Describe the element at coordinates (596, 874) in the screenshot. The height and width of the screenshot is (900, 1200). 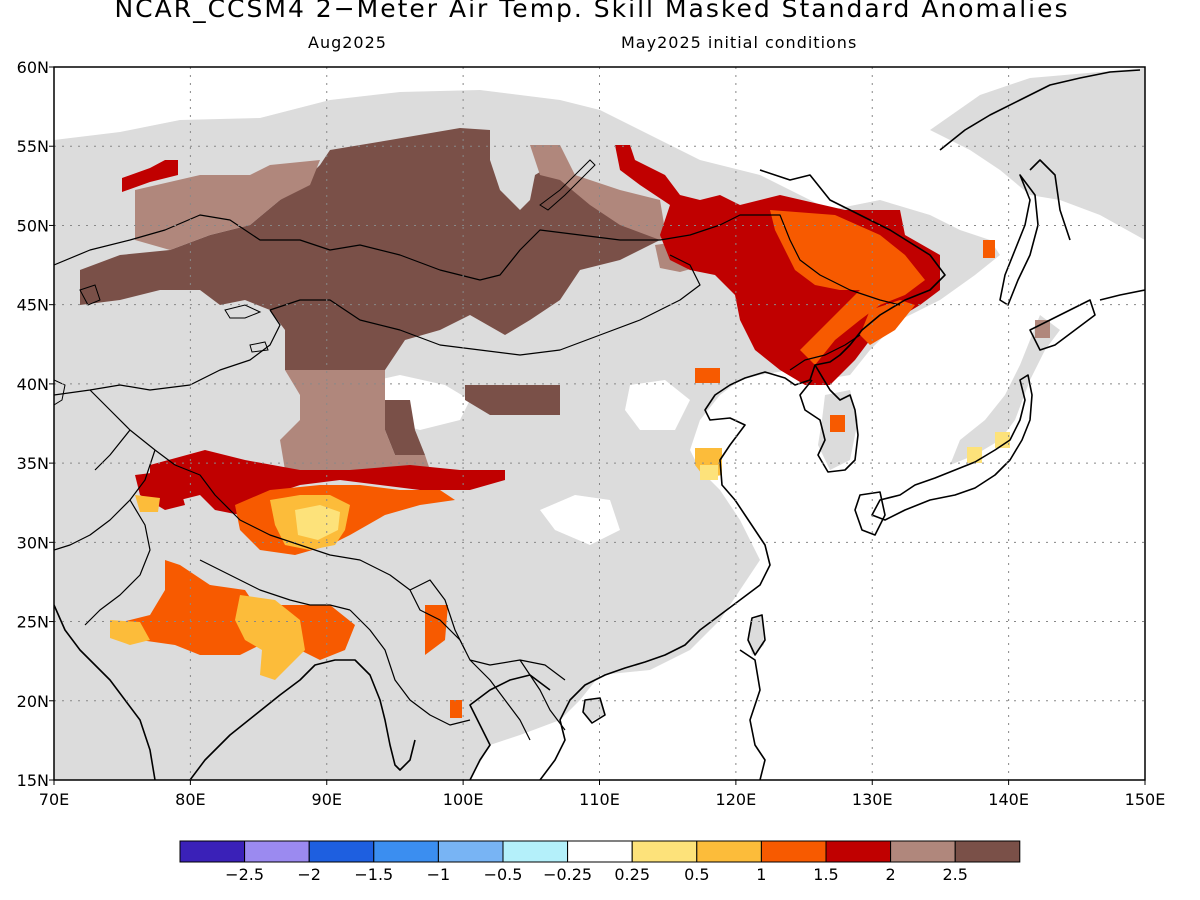
I see `colorbar-labels: −2.5 −2 −1.5 −1 −0.5 −0.25 0.25 0.5 1 1.5 2 2.5` at that location.